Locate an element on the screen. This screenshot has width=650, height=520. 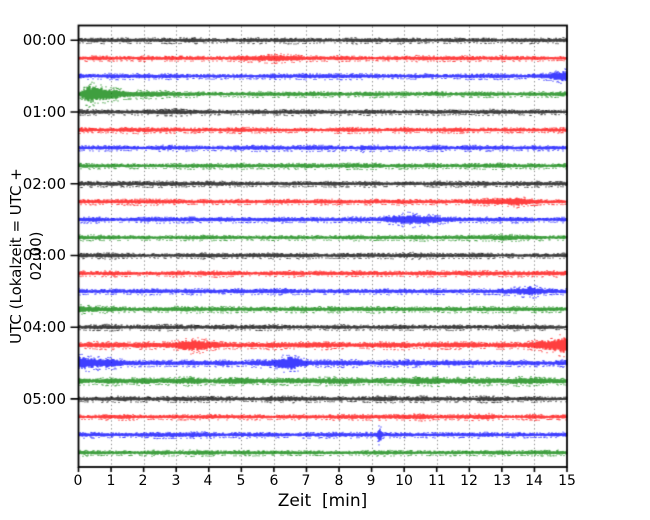
x-tick-label-12: 12 is located at coordinates (469, 481).